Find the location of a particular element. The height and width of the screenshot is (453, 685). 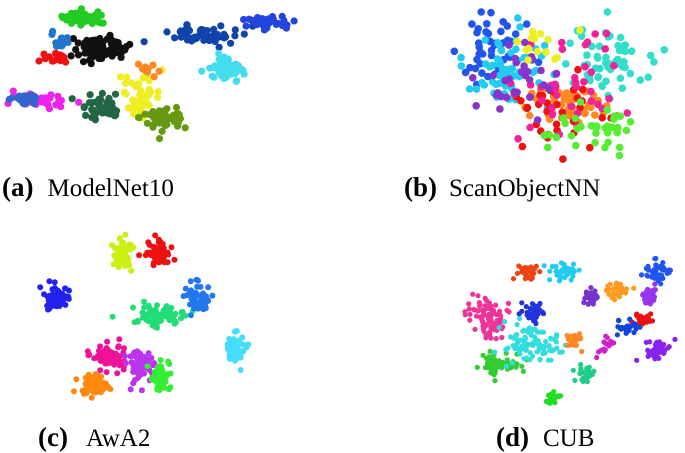

panel-title: CUB is located at coordinates (568, 438).